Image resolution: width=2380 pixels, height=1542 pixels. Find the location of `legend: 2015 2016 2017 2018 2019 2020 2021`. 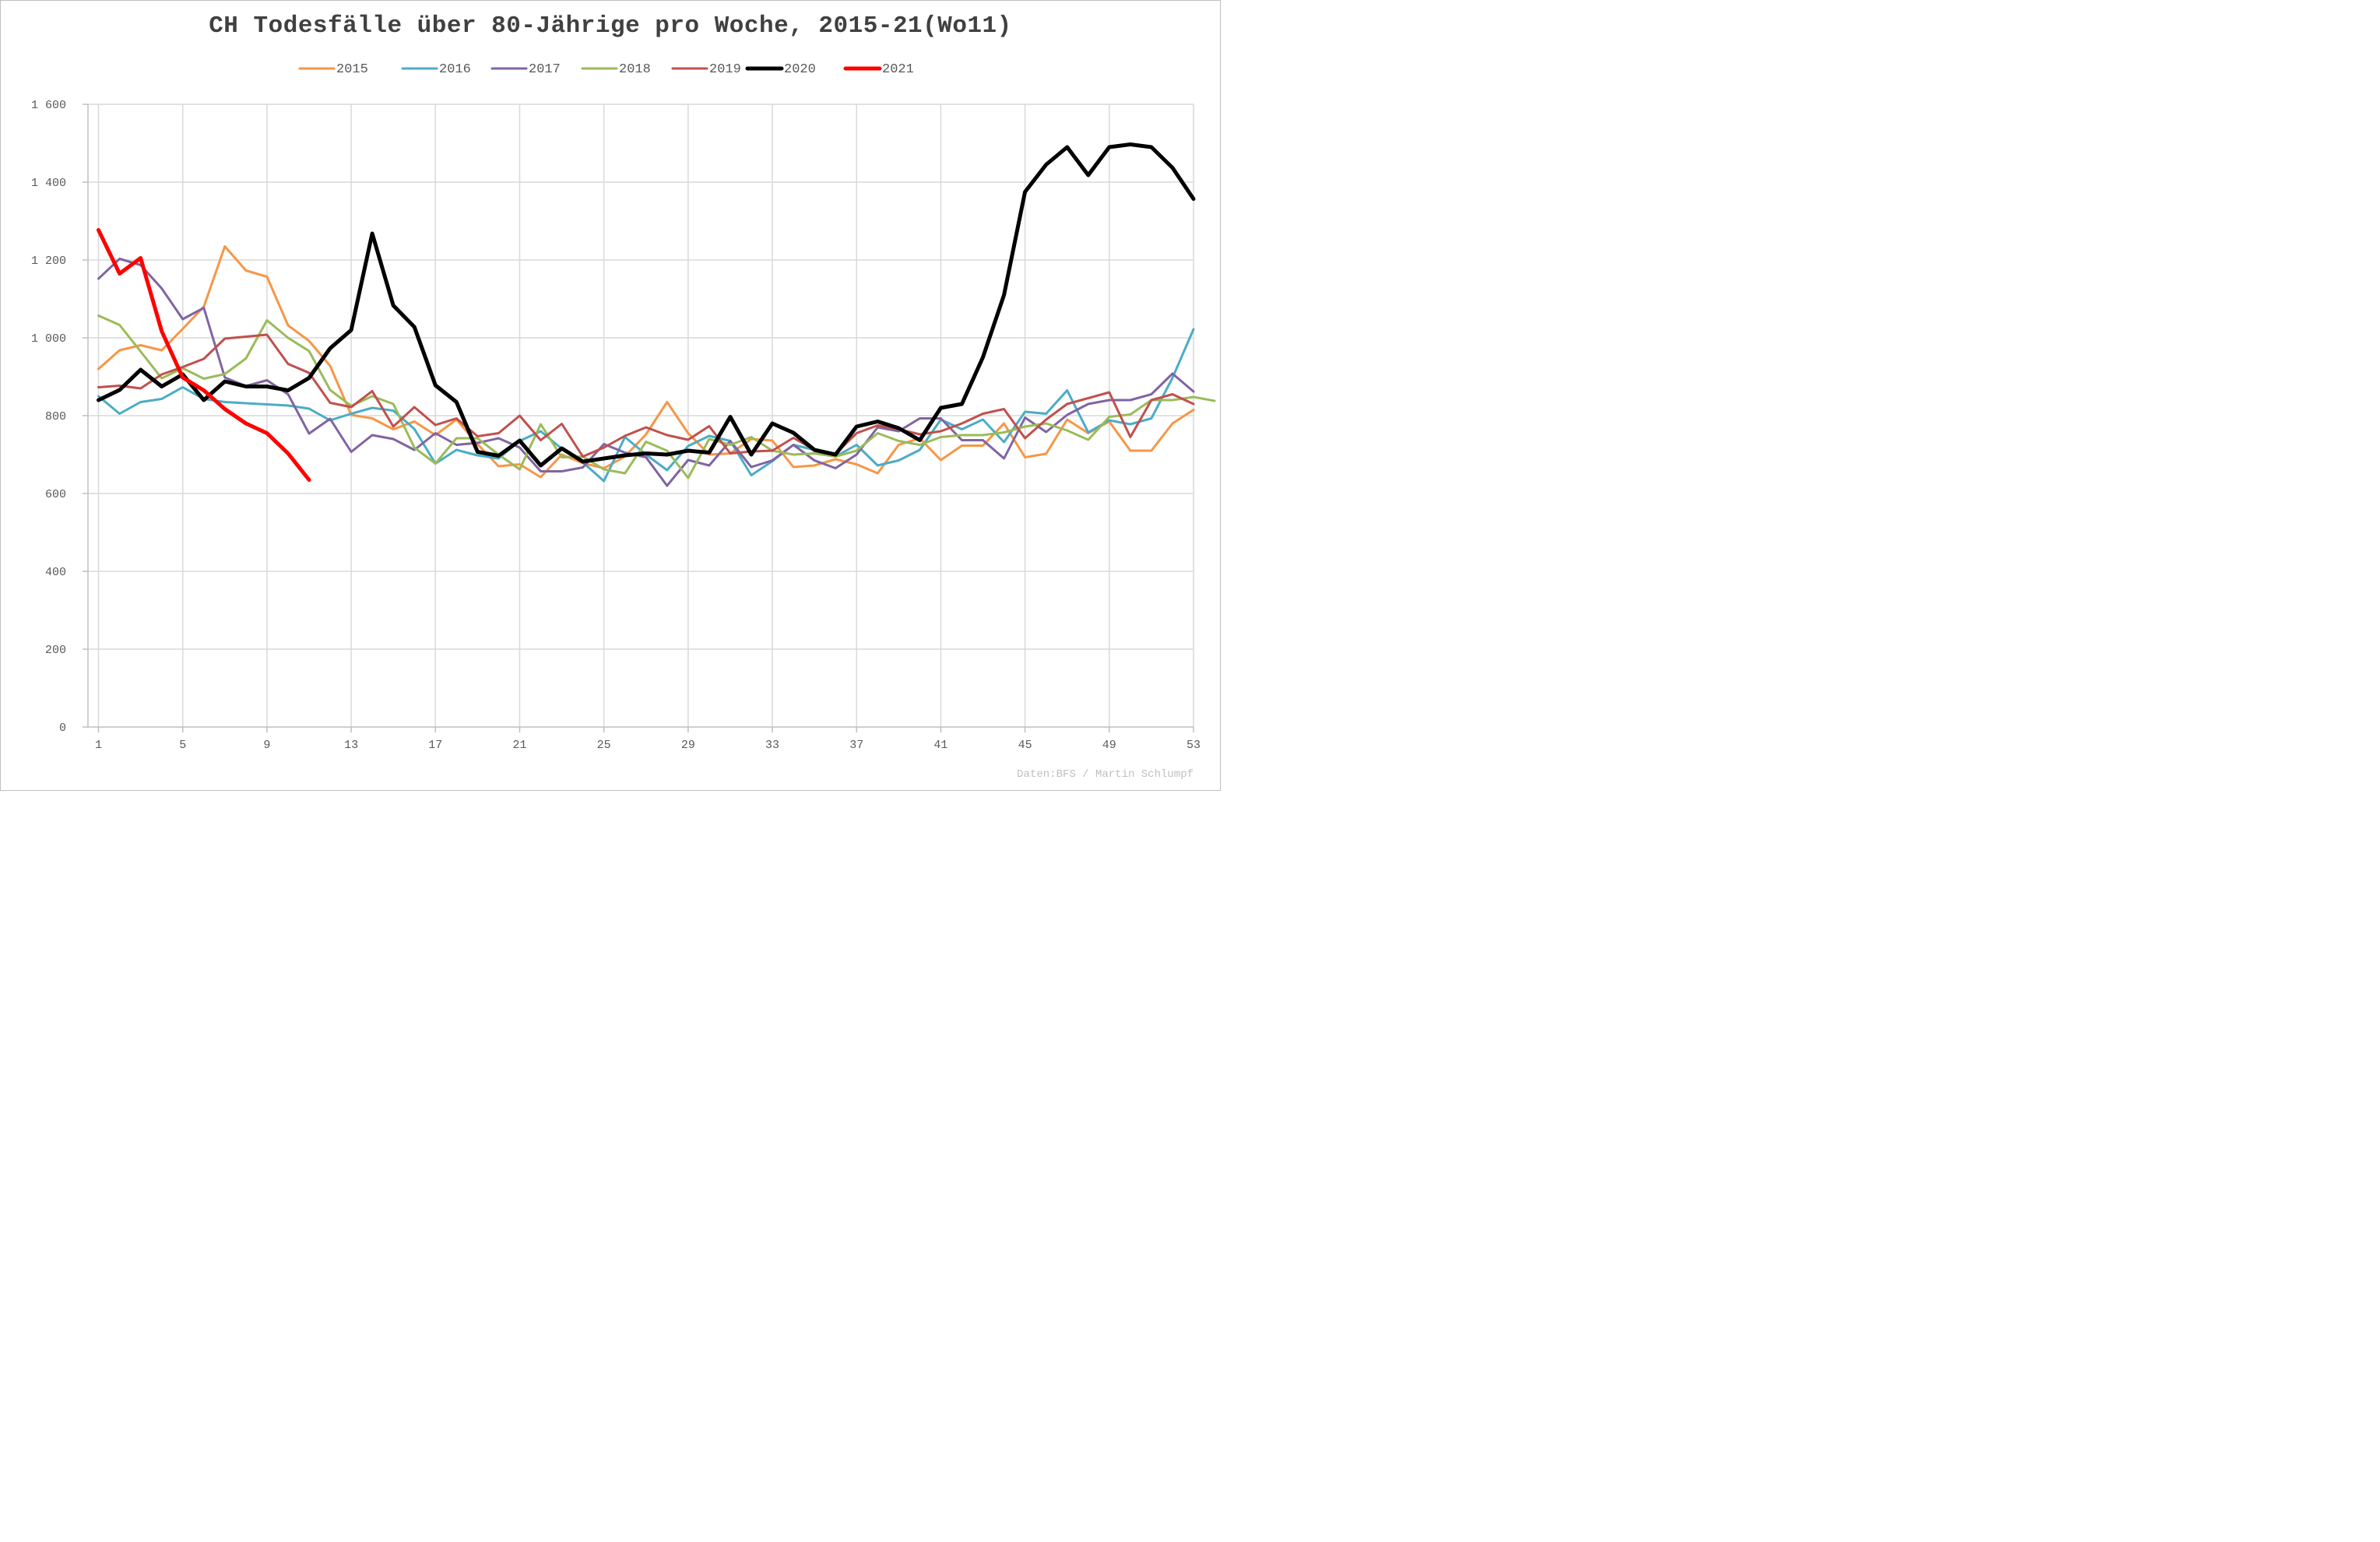

legend: 2015 2016 2017 2018 2019 2020 2021 is located at coordinates (606, 69).